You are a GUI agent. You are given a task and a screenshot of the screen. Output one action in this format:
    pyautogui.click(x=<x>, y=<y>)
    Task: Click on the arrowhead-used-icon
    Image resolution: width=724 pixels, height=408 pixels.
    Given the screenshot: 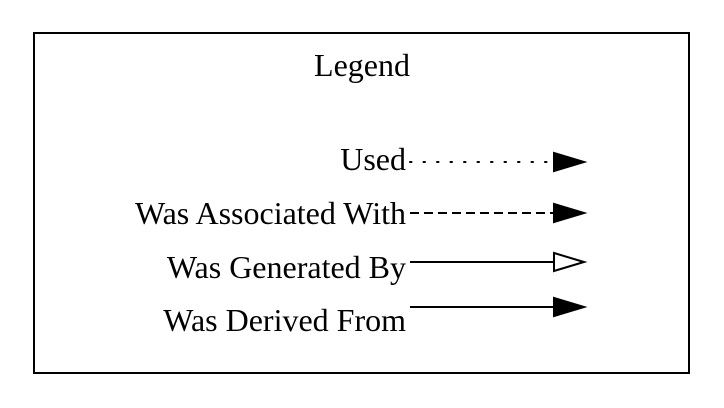 What is the action you would take?
    pyautogui.click(x=570, y=162)
    